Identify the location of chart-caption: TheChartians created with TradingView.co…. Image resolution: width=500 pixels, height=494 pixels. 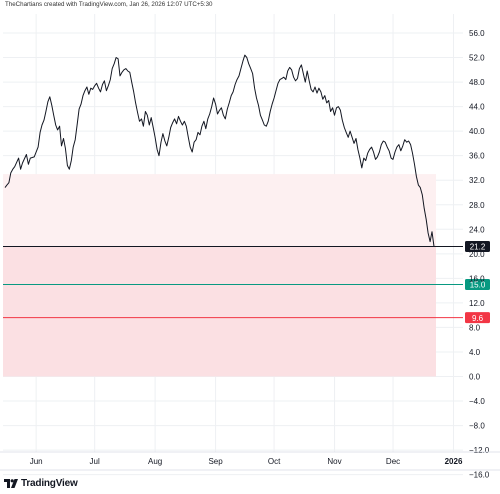
(109, 4).